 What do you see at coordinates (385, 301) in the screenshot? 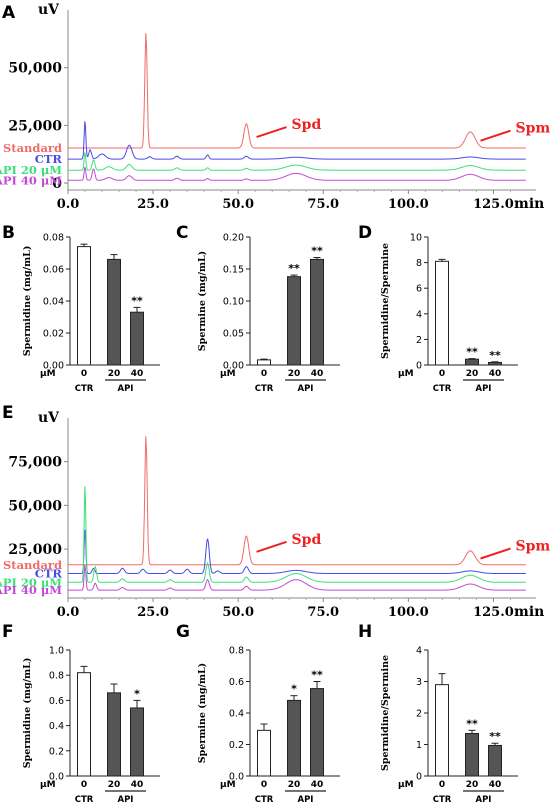
I see `y-axis-label: Spermidine/Spermine` at bounding box center [385, 301].